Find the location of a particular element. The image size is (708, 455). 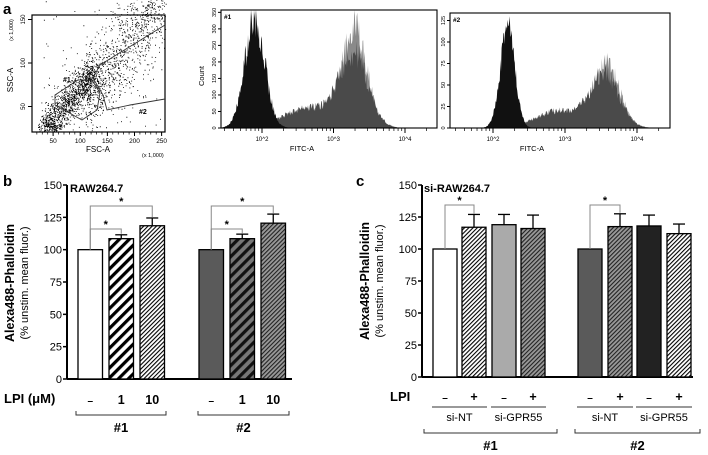

scatter-axes: 5010015020025050100150200250 is located at coordinates (94, 79).